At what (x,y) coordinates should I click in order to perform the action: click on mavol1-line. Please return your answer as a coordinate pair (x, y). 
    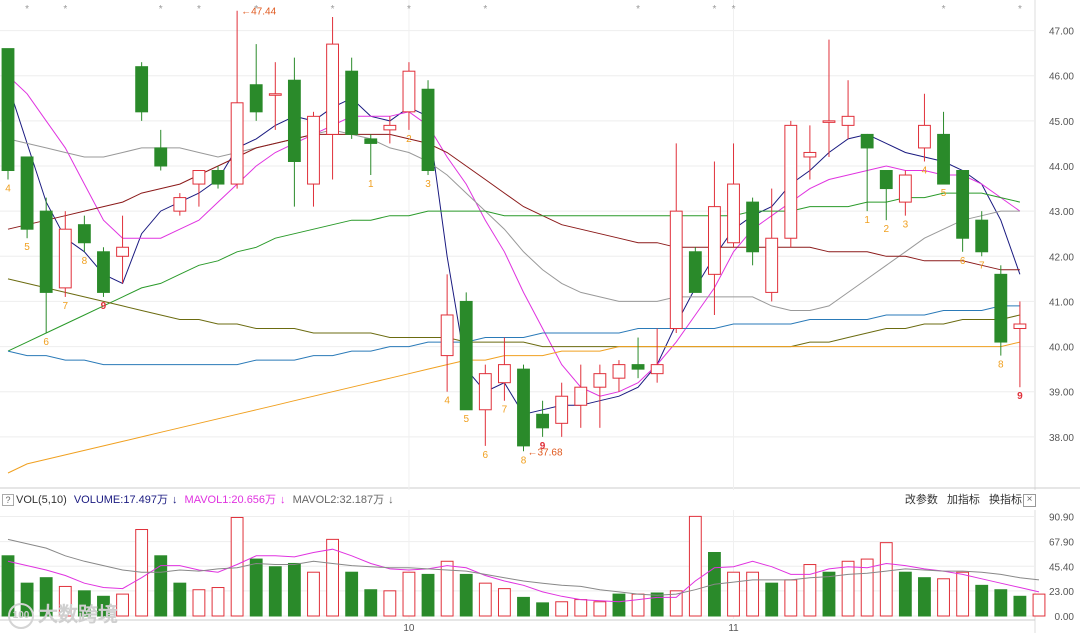
    Looking at the image, I should click on (523, 575).